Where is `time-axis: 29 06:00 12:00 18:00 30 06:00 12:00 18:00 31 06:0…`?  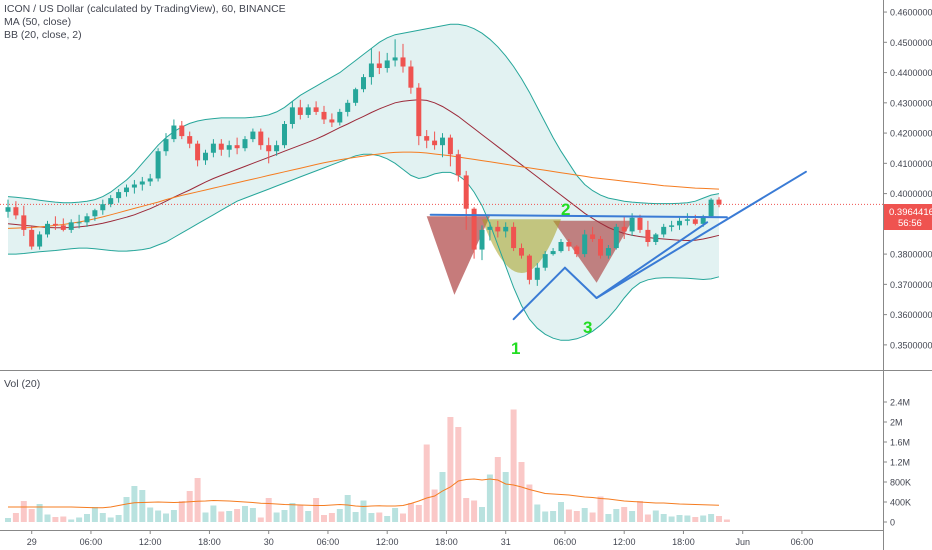
time-axis: 29 06:00 12:00 18:00 30 06:00 12:00 18:00 31 06:0… is located at coordinates (420, 538).